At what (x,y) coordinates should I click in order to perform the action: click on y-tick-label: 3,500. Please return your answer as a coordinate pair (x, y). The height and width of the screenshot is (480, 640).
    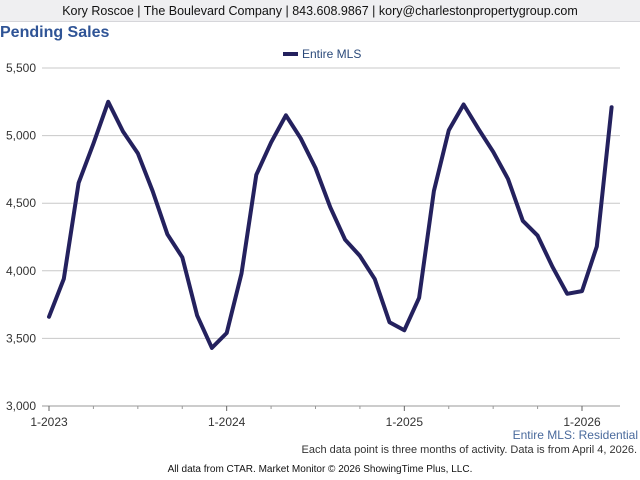
    Looking at the image, I should click on (21, 338).